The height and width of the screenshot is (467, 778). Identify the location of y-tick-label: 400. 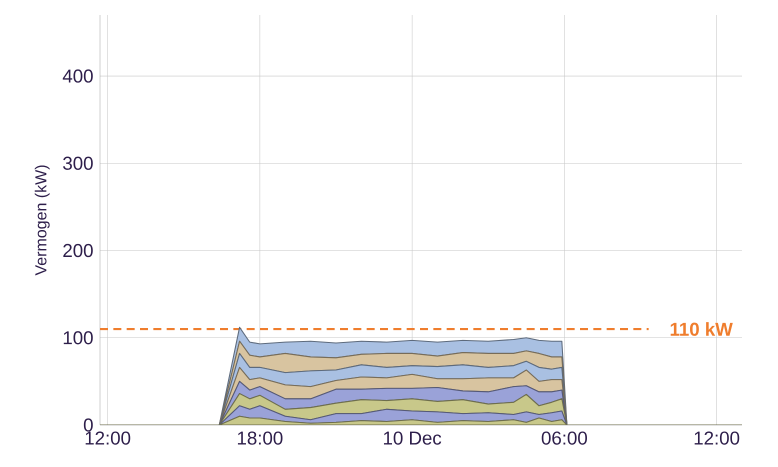
(77, 76).